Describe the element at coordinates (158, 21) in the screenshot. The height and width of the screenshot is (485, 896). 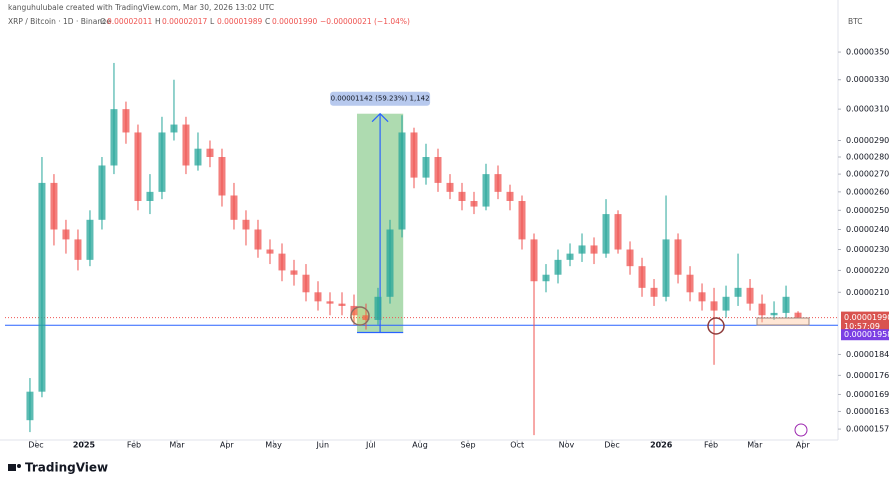
I see `ohlc-label: H` at that location.